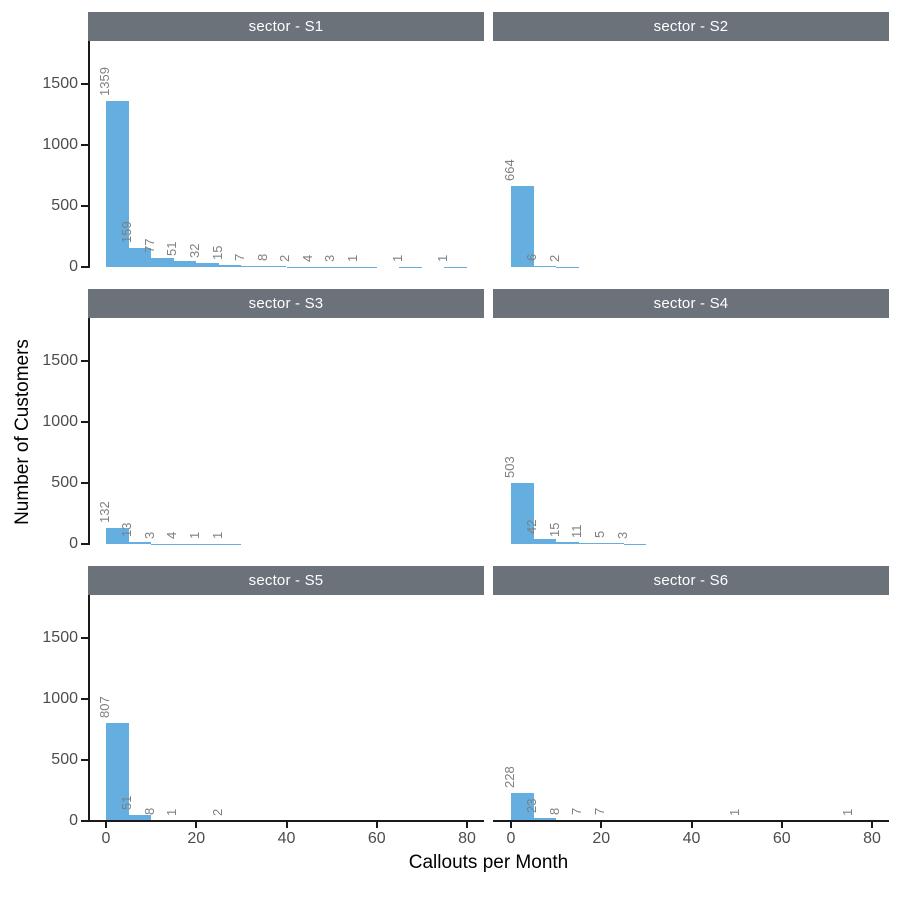  Describe the element at coordinates (172, 535) in the screenshot. I see `bar-value-label: 4` at that location.